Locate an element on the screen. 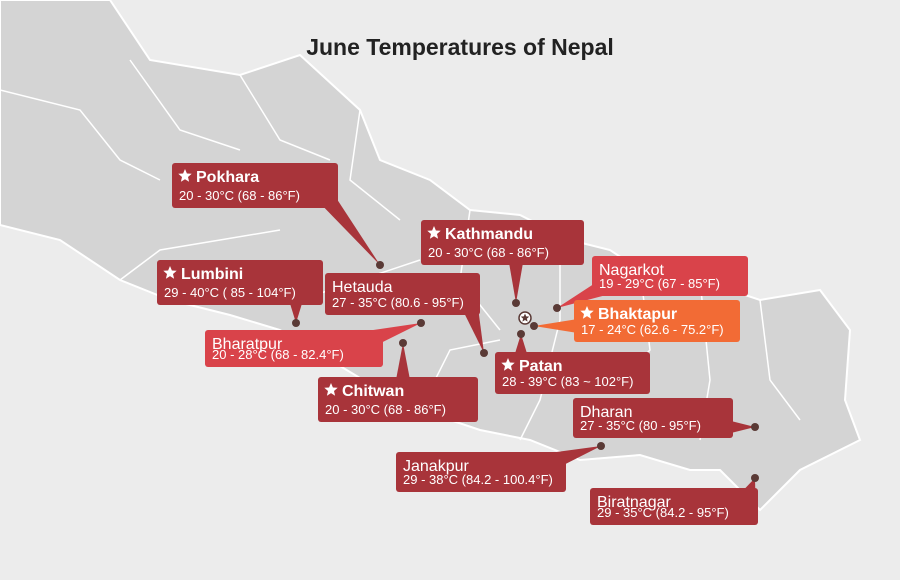  city-name: Biratnagar is located at coordinates (634, 502).